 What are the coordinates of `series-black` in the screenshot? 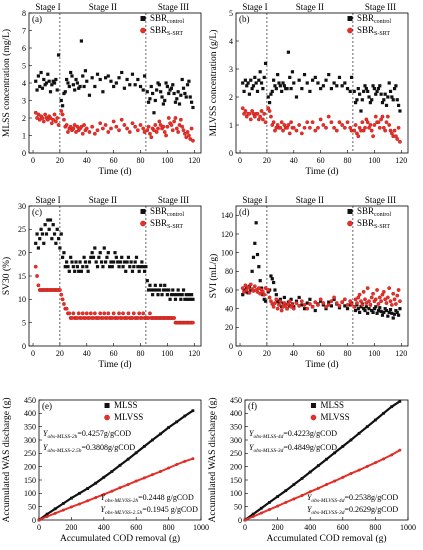 It's located at (116, 465).